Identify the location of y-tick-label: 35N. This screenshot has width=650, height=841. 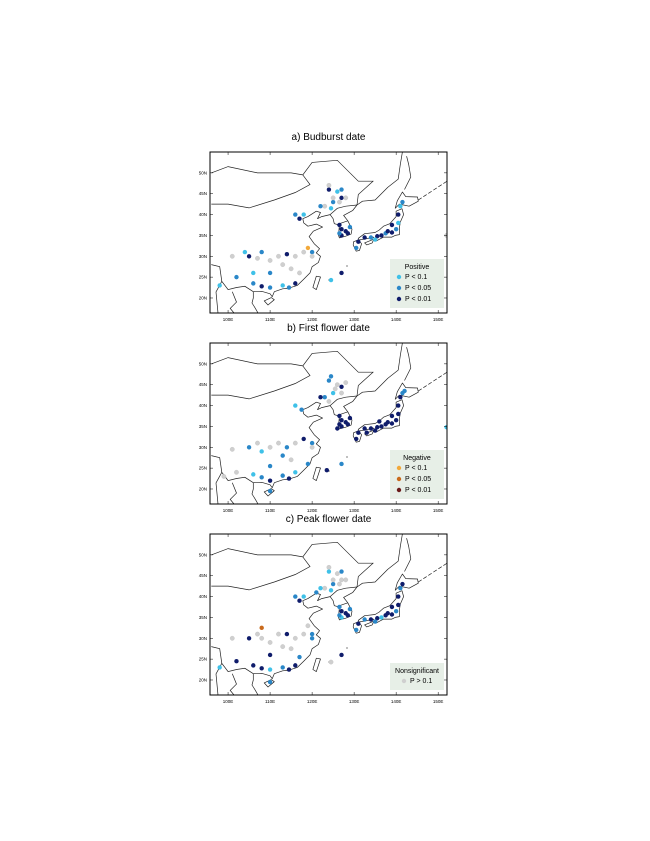
(203, 426).